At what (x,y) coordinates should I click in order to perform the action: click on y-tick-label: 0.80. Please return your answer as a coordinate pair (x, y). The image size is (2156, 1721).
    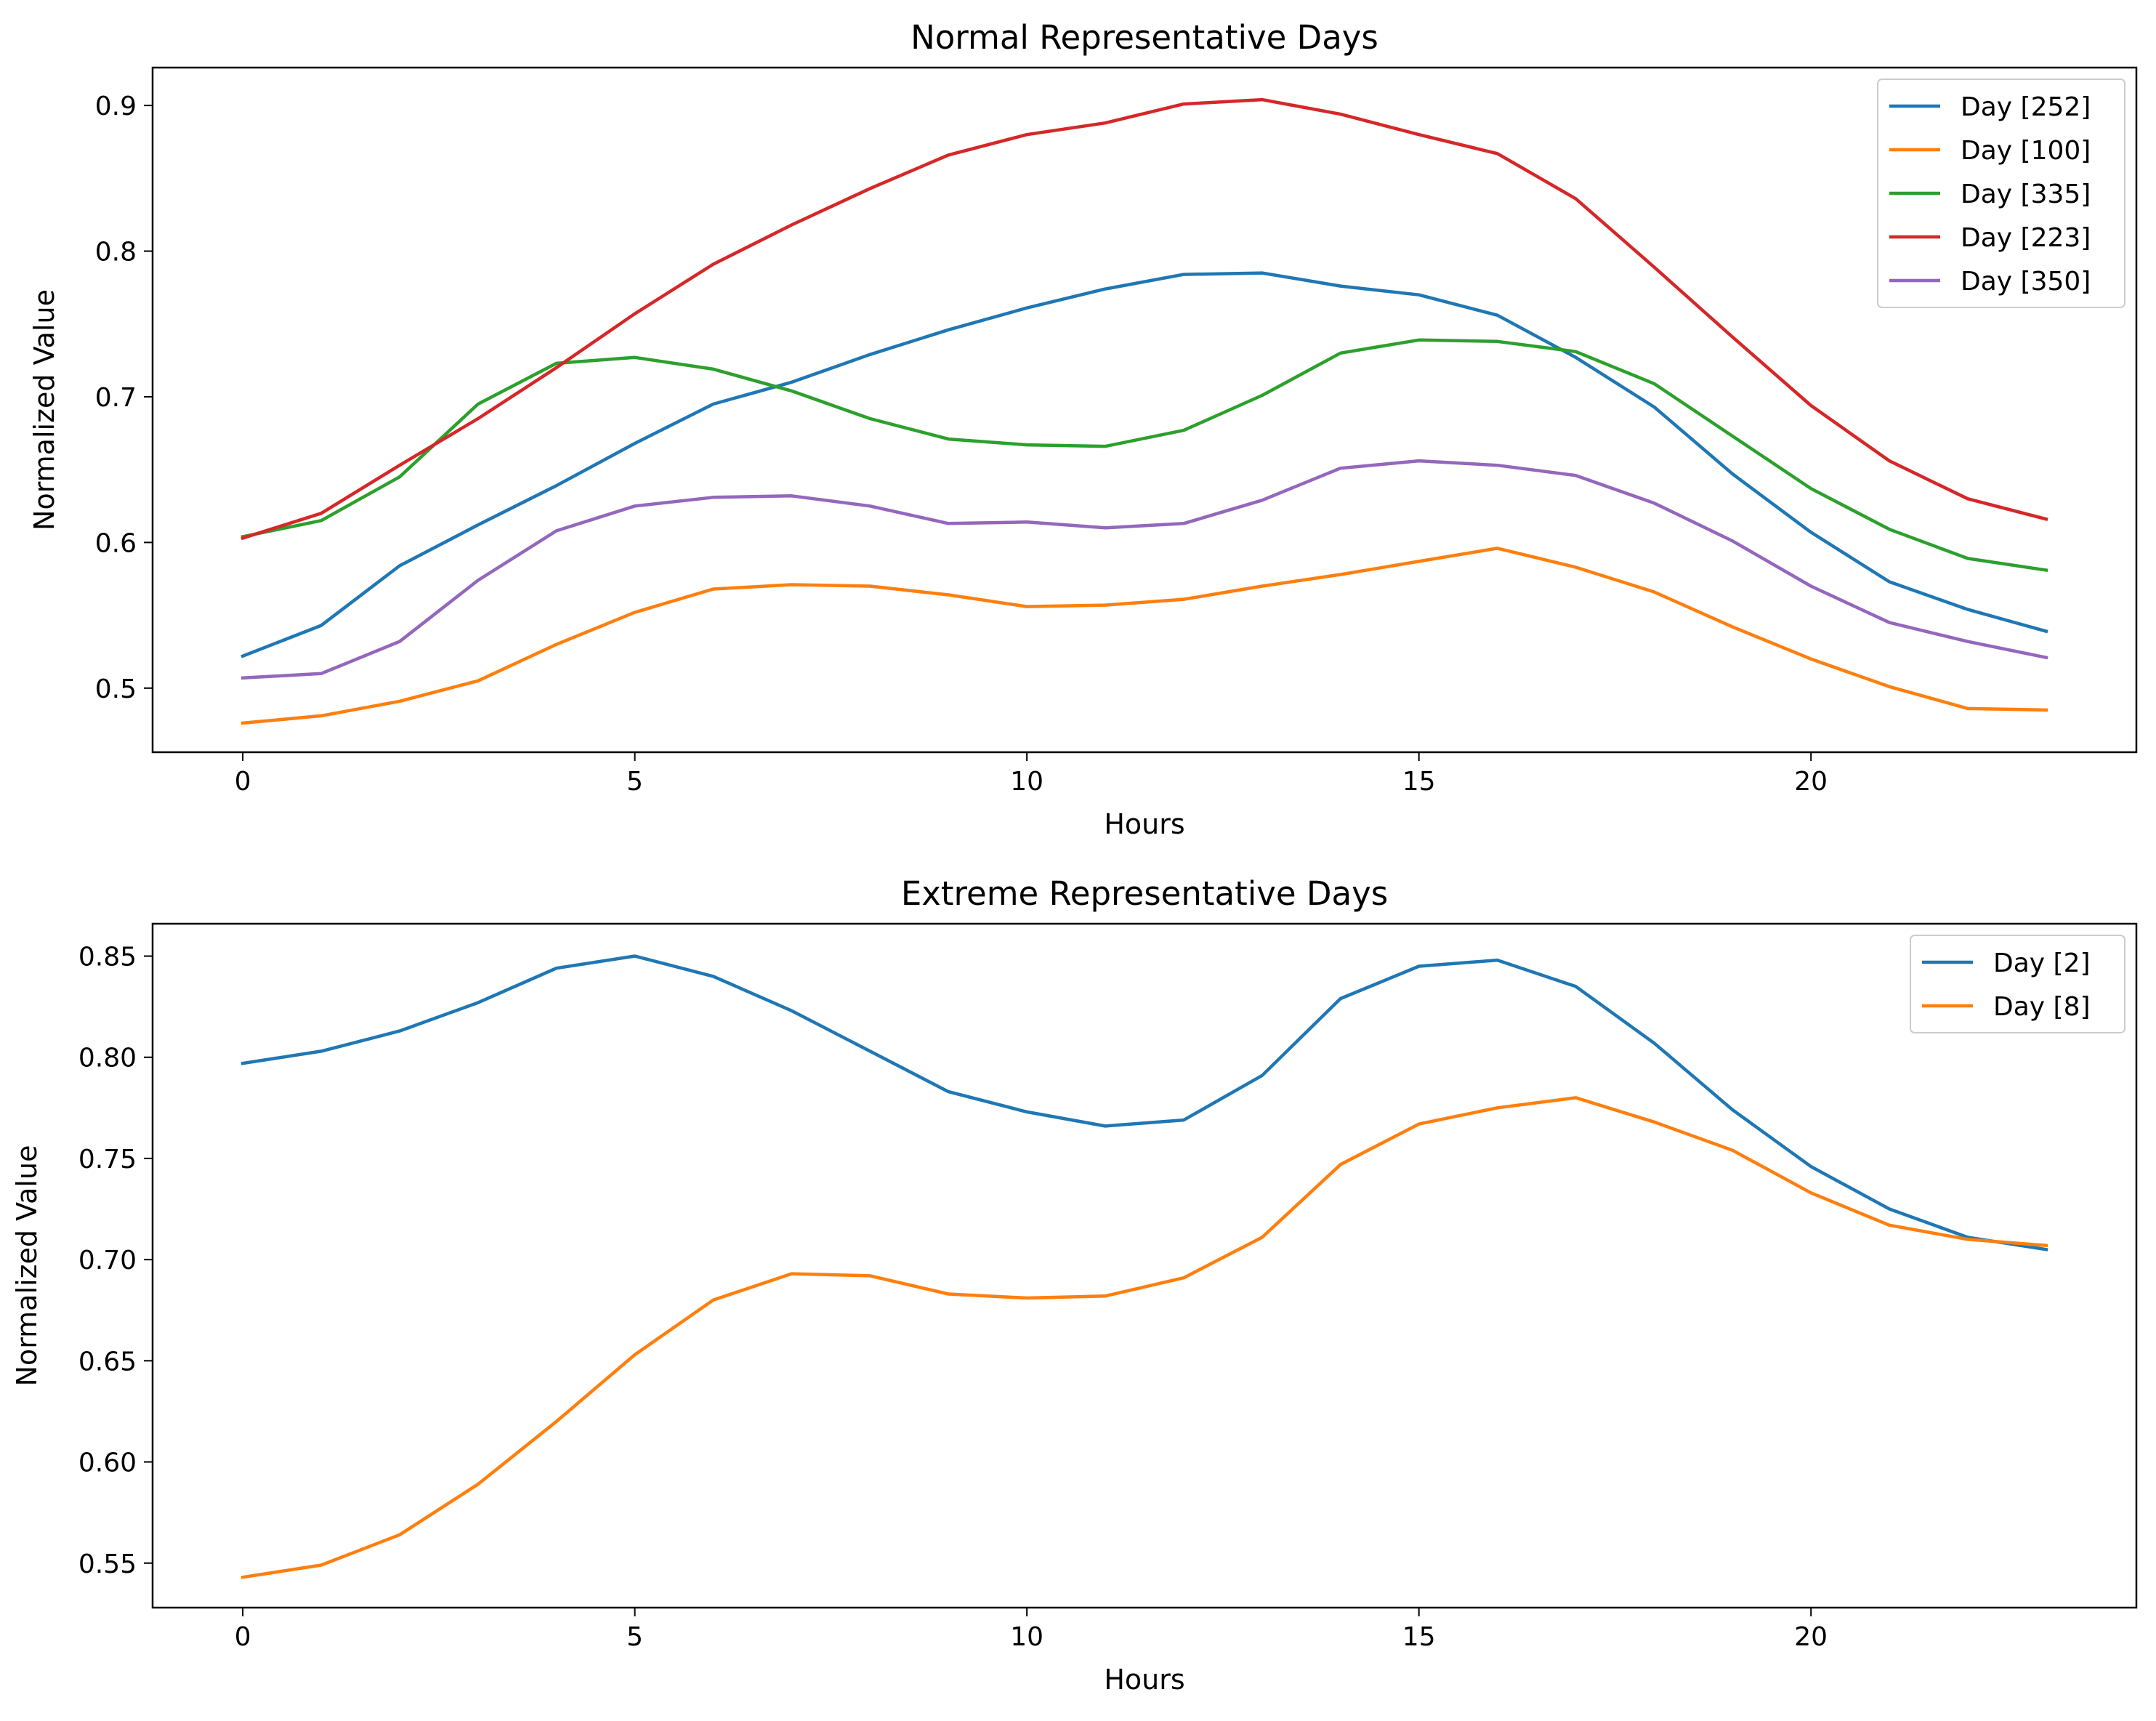
    Looking at the image, I should click on (107, 1058).